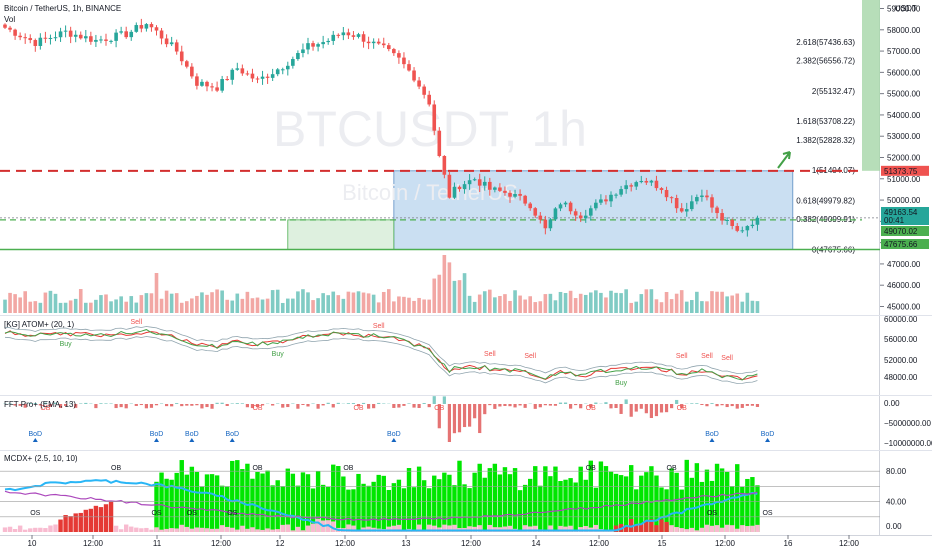 This screenshot has height=550, width=932. I want to click on support-zone, so click(341, 234).